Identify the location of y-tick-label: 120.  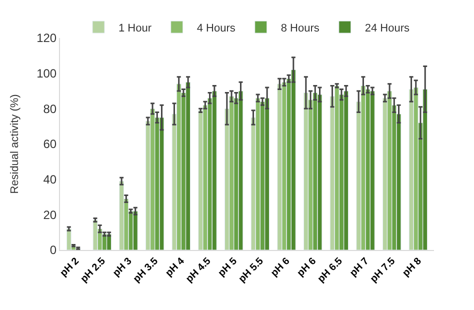
(46, 38).